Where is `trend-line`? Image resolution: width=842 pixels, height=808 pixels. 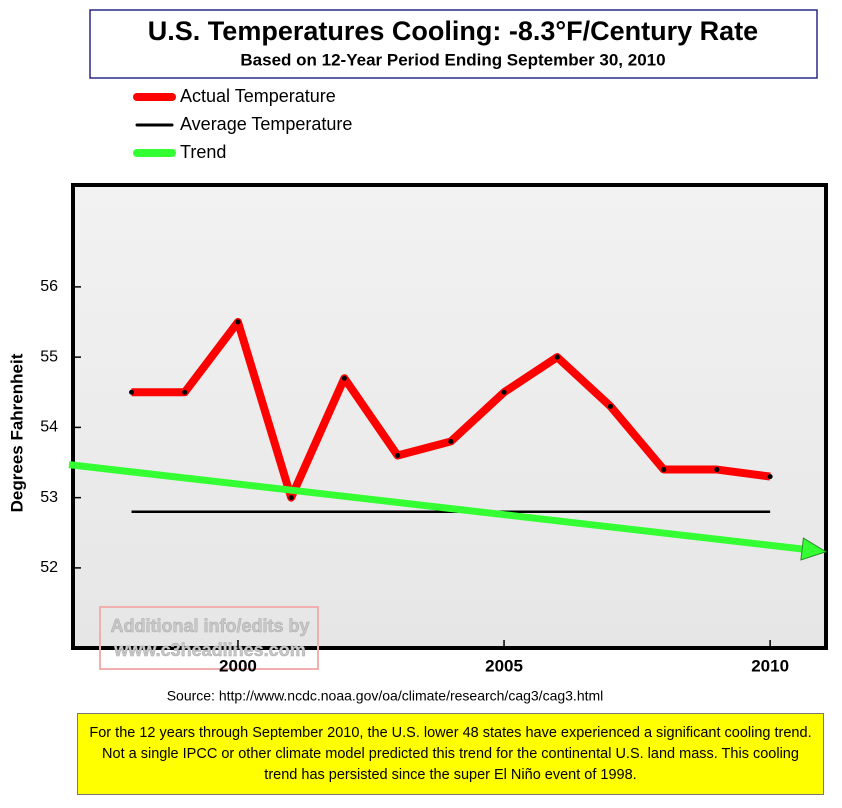 trend-line is located at coordinates (435, 507).